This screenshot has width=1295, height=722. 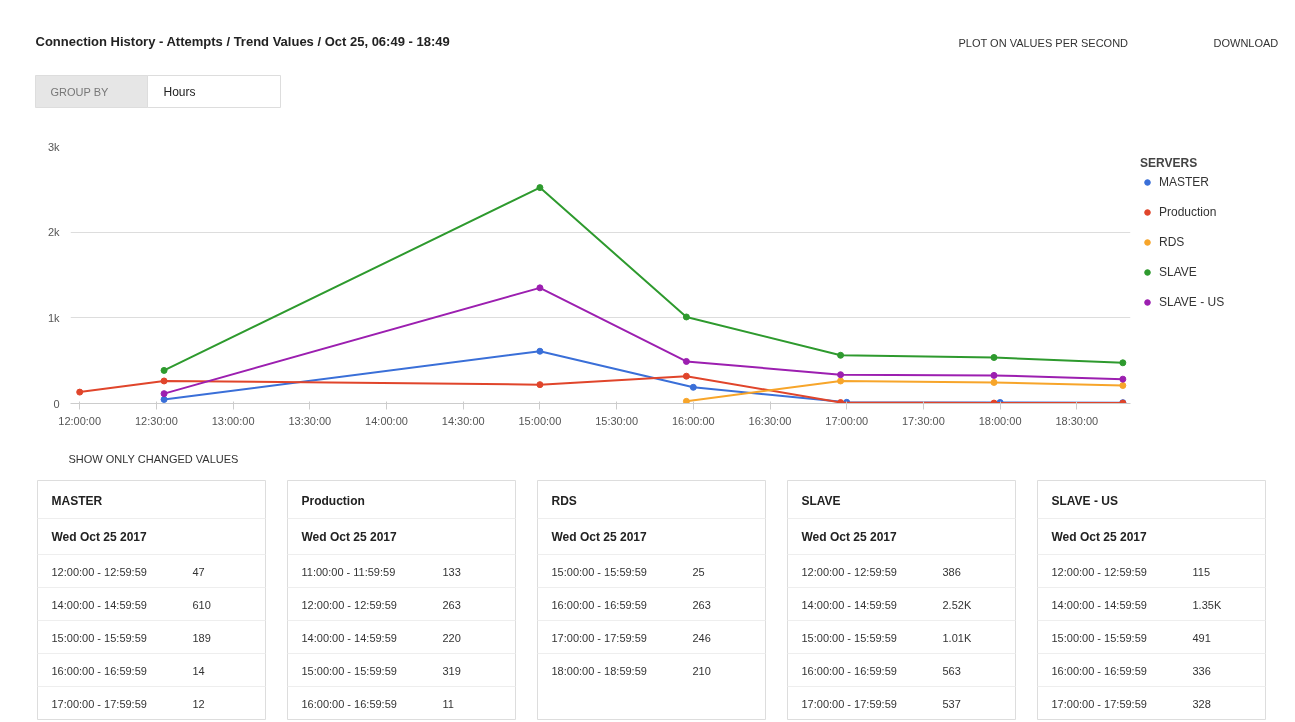 I want to click on x-tick-label: 15:00:00, so click(x=540, y=420).